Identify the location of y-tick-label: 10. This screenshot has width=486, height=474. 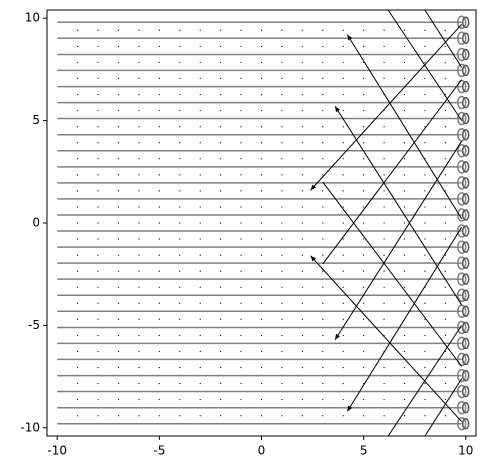
(32, 18).